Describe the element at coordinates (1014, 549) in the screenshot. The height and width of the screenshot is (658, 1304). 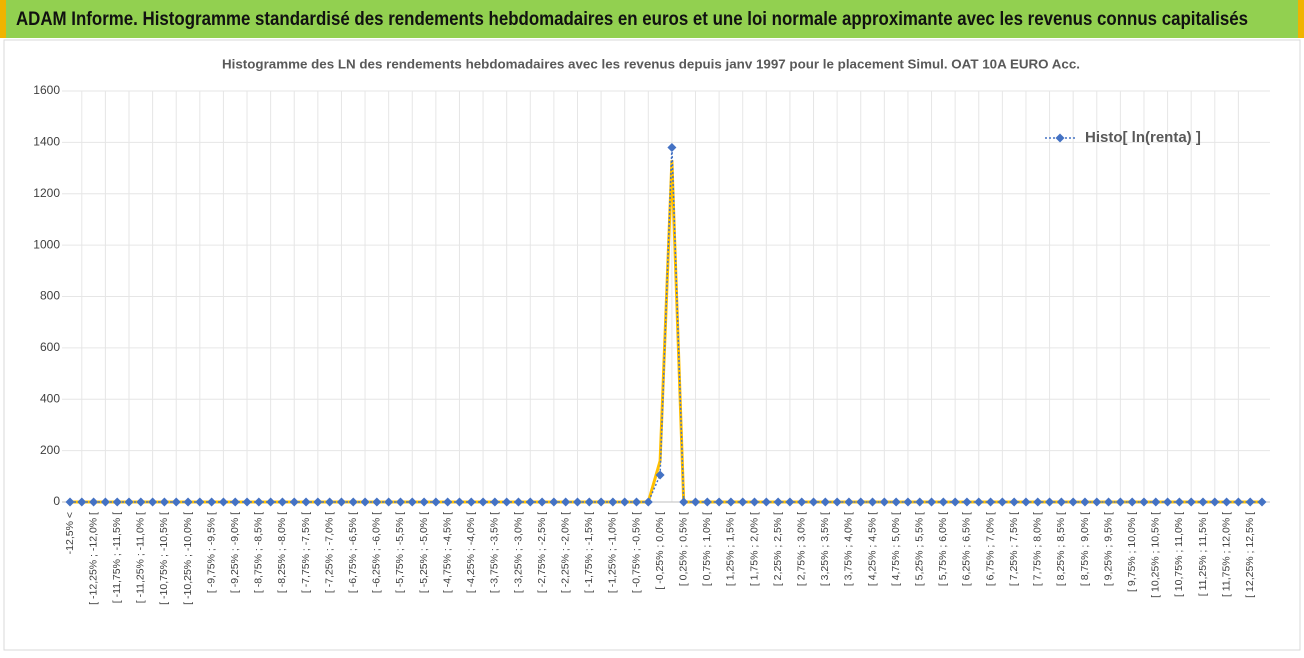
I see `x-tick-label: [ 7,25% ; 7,5% [` at that location.